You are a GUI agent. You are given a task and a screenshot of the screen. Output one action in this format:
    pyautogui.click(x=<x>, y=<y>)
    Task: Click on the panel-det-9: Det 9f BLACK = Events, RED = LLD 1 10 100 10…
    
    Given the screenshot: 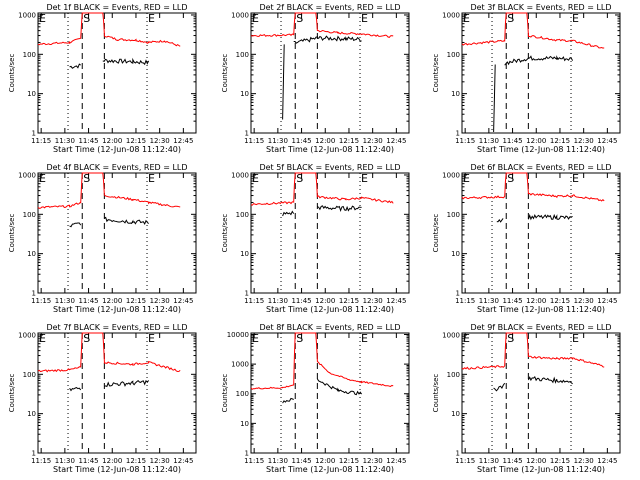 What is the action you would take?
    pyautogui.click(x=526, y=398)
    